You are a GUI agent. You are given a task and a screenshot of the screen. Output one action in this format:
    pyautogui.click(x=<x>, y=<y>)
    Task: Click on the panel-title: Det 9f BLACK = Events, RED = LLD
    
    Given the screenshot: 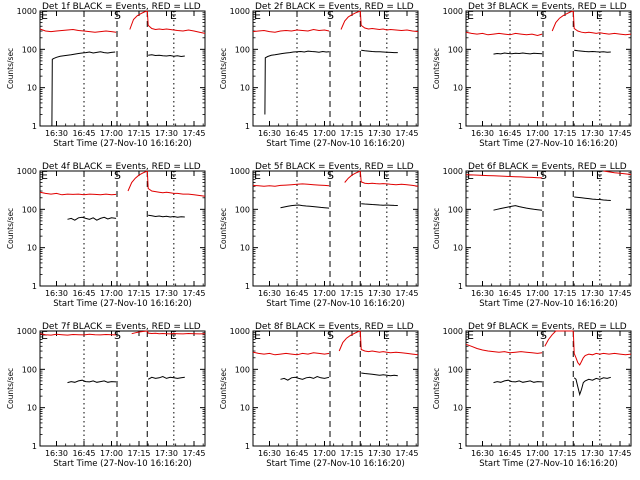 What is the action you would take?
    pyautogui.click(x=547, y=327)
    